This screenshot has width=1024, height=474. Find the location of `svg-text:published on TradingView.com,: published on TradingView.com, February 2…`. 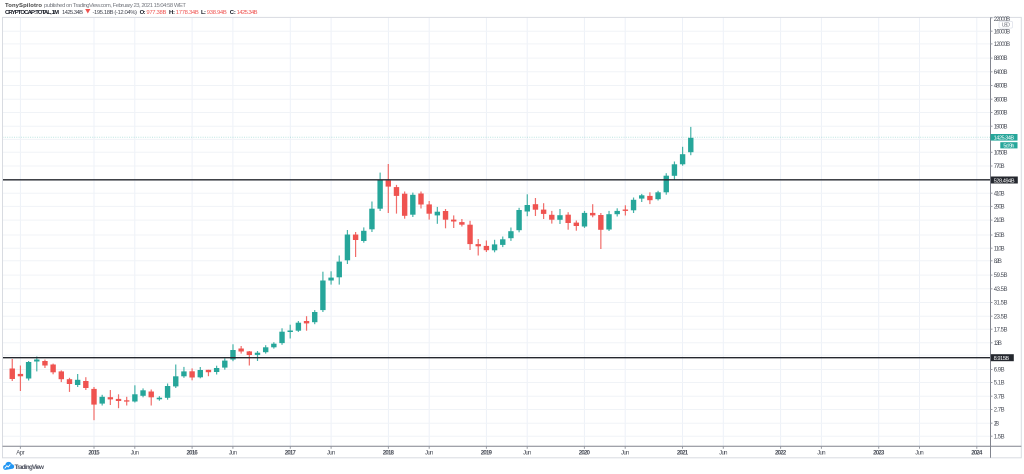

svg-text:published on TradingView.com,: published on TradingView.com, February 2… is located at coordinates (115, 6).